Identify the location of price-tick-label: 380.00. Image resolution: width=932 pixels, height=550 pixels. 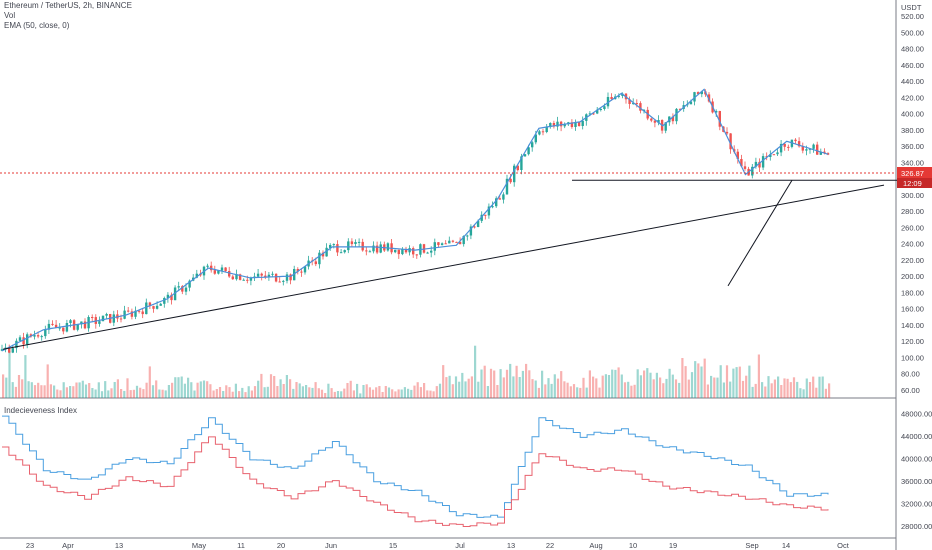
(912, 130).